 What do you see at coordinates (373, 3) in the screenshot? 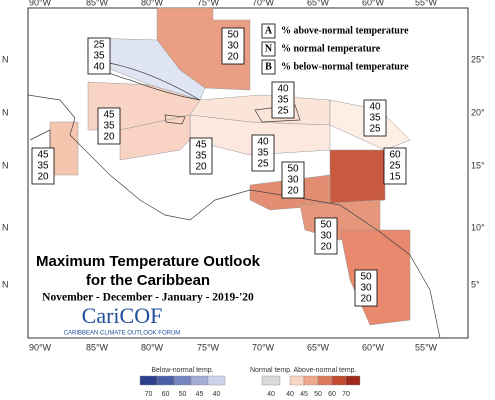
I see `lon-label-top: 60°W` at bounding box center [373, 3].